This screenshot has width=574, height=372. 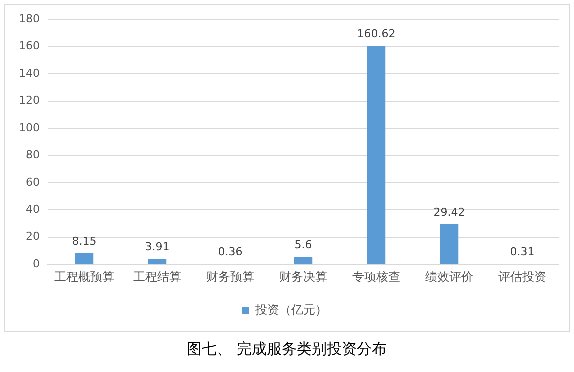 I want to click on data-label: 160.62, so click(x=376, y=33).